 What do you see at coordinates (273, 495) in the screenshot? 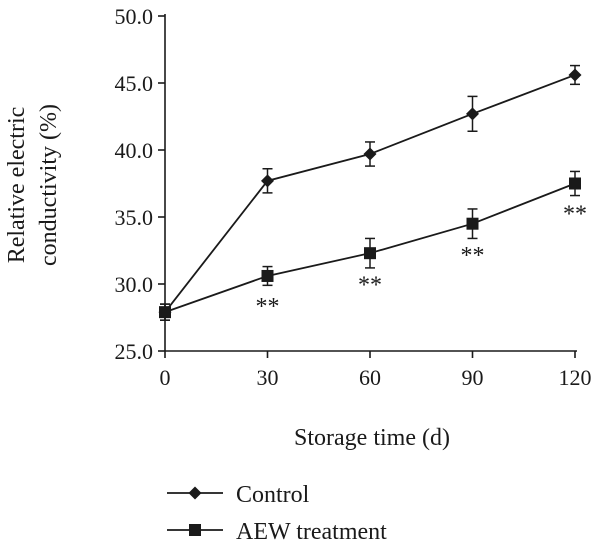
I see `legend-label: Control` at bounding box center [273, 495].